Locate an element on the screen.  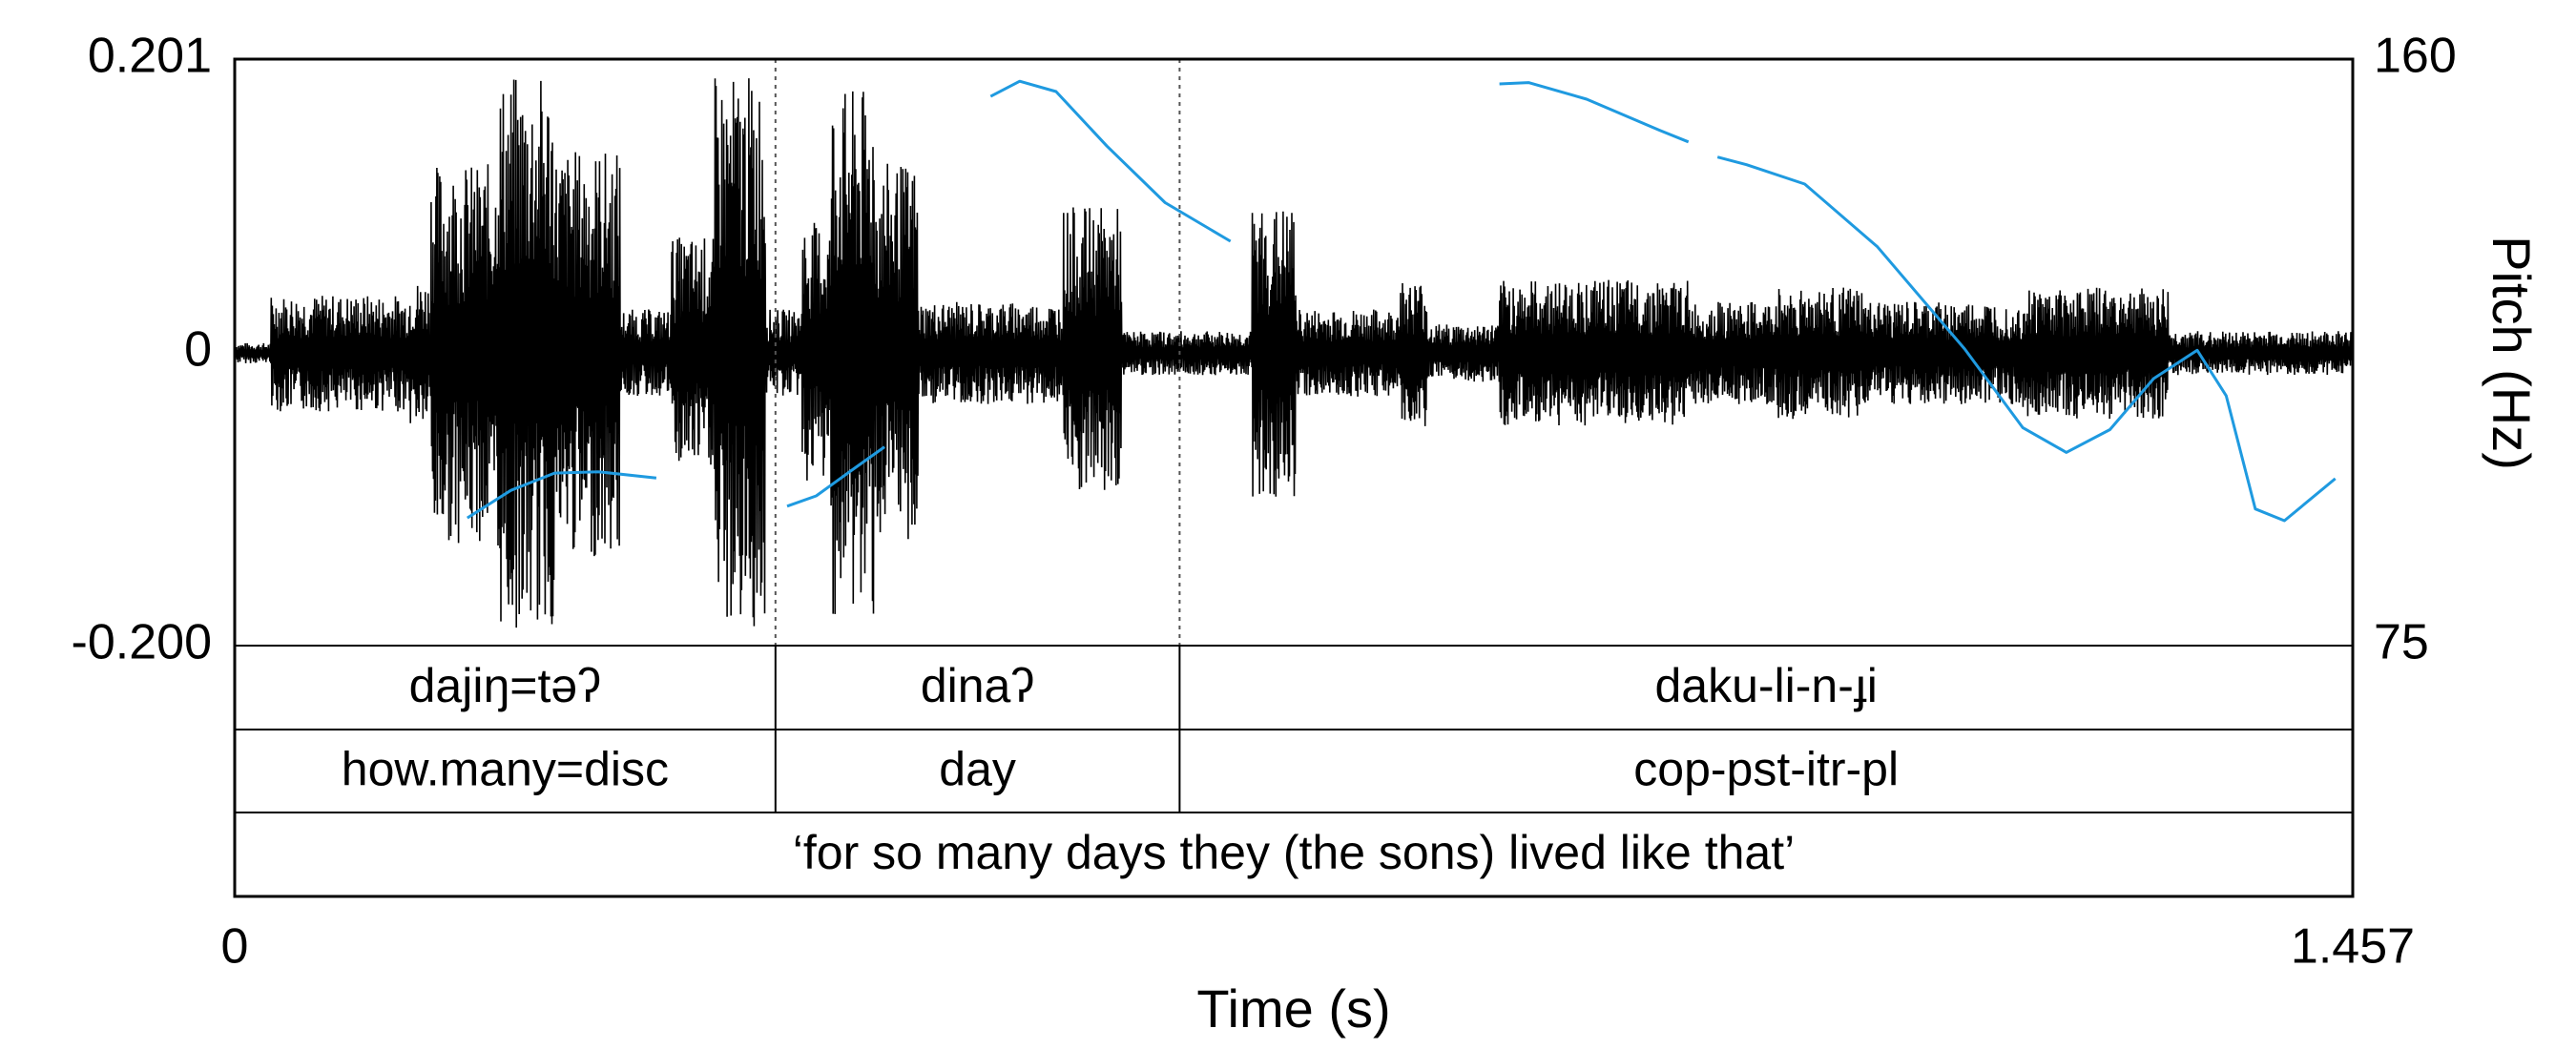
x-axis-title: Time (s) is located at coordinates (1293, 1008).